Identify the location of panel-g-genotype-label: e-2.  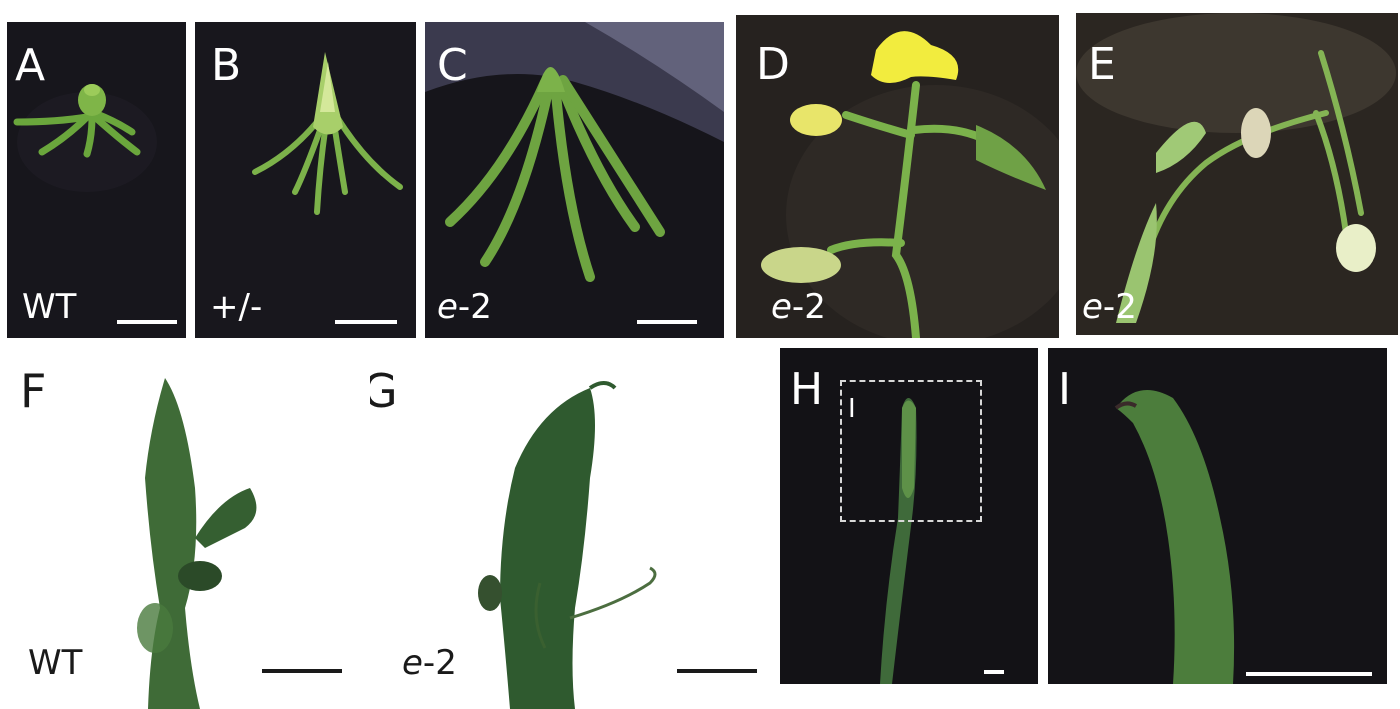
(429, 663).